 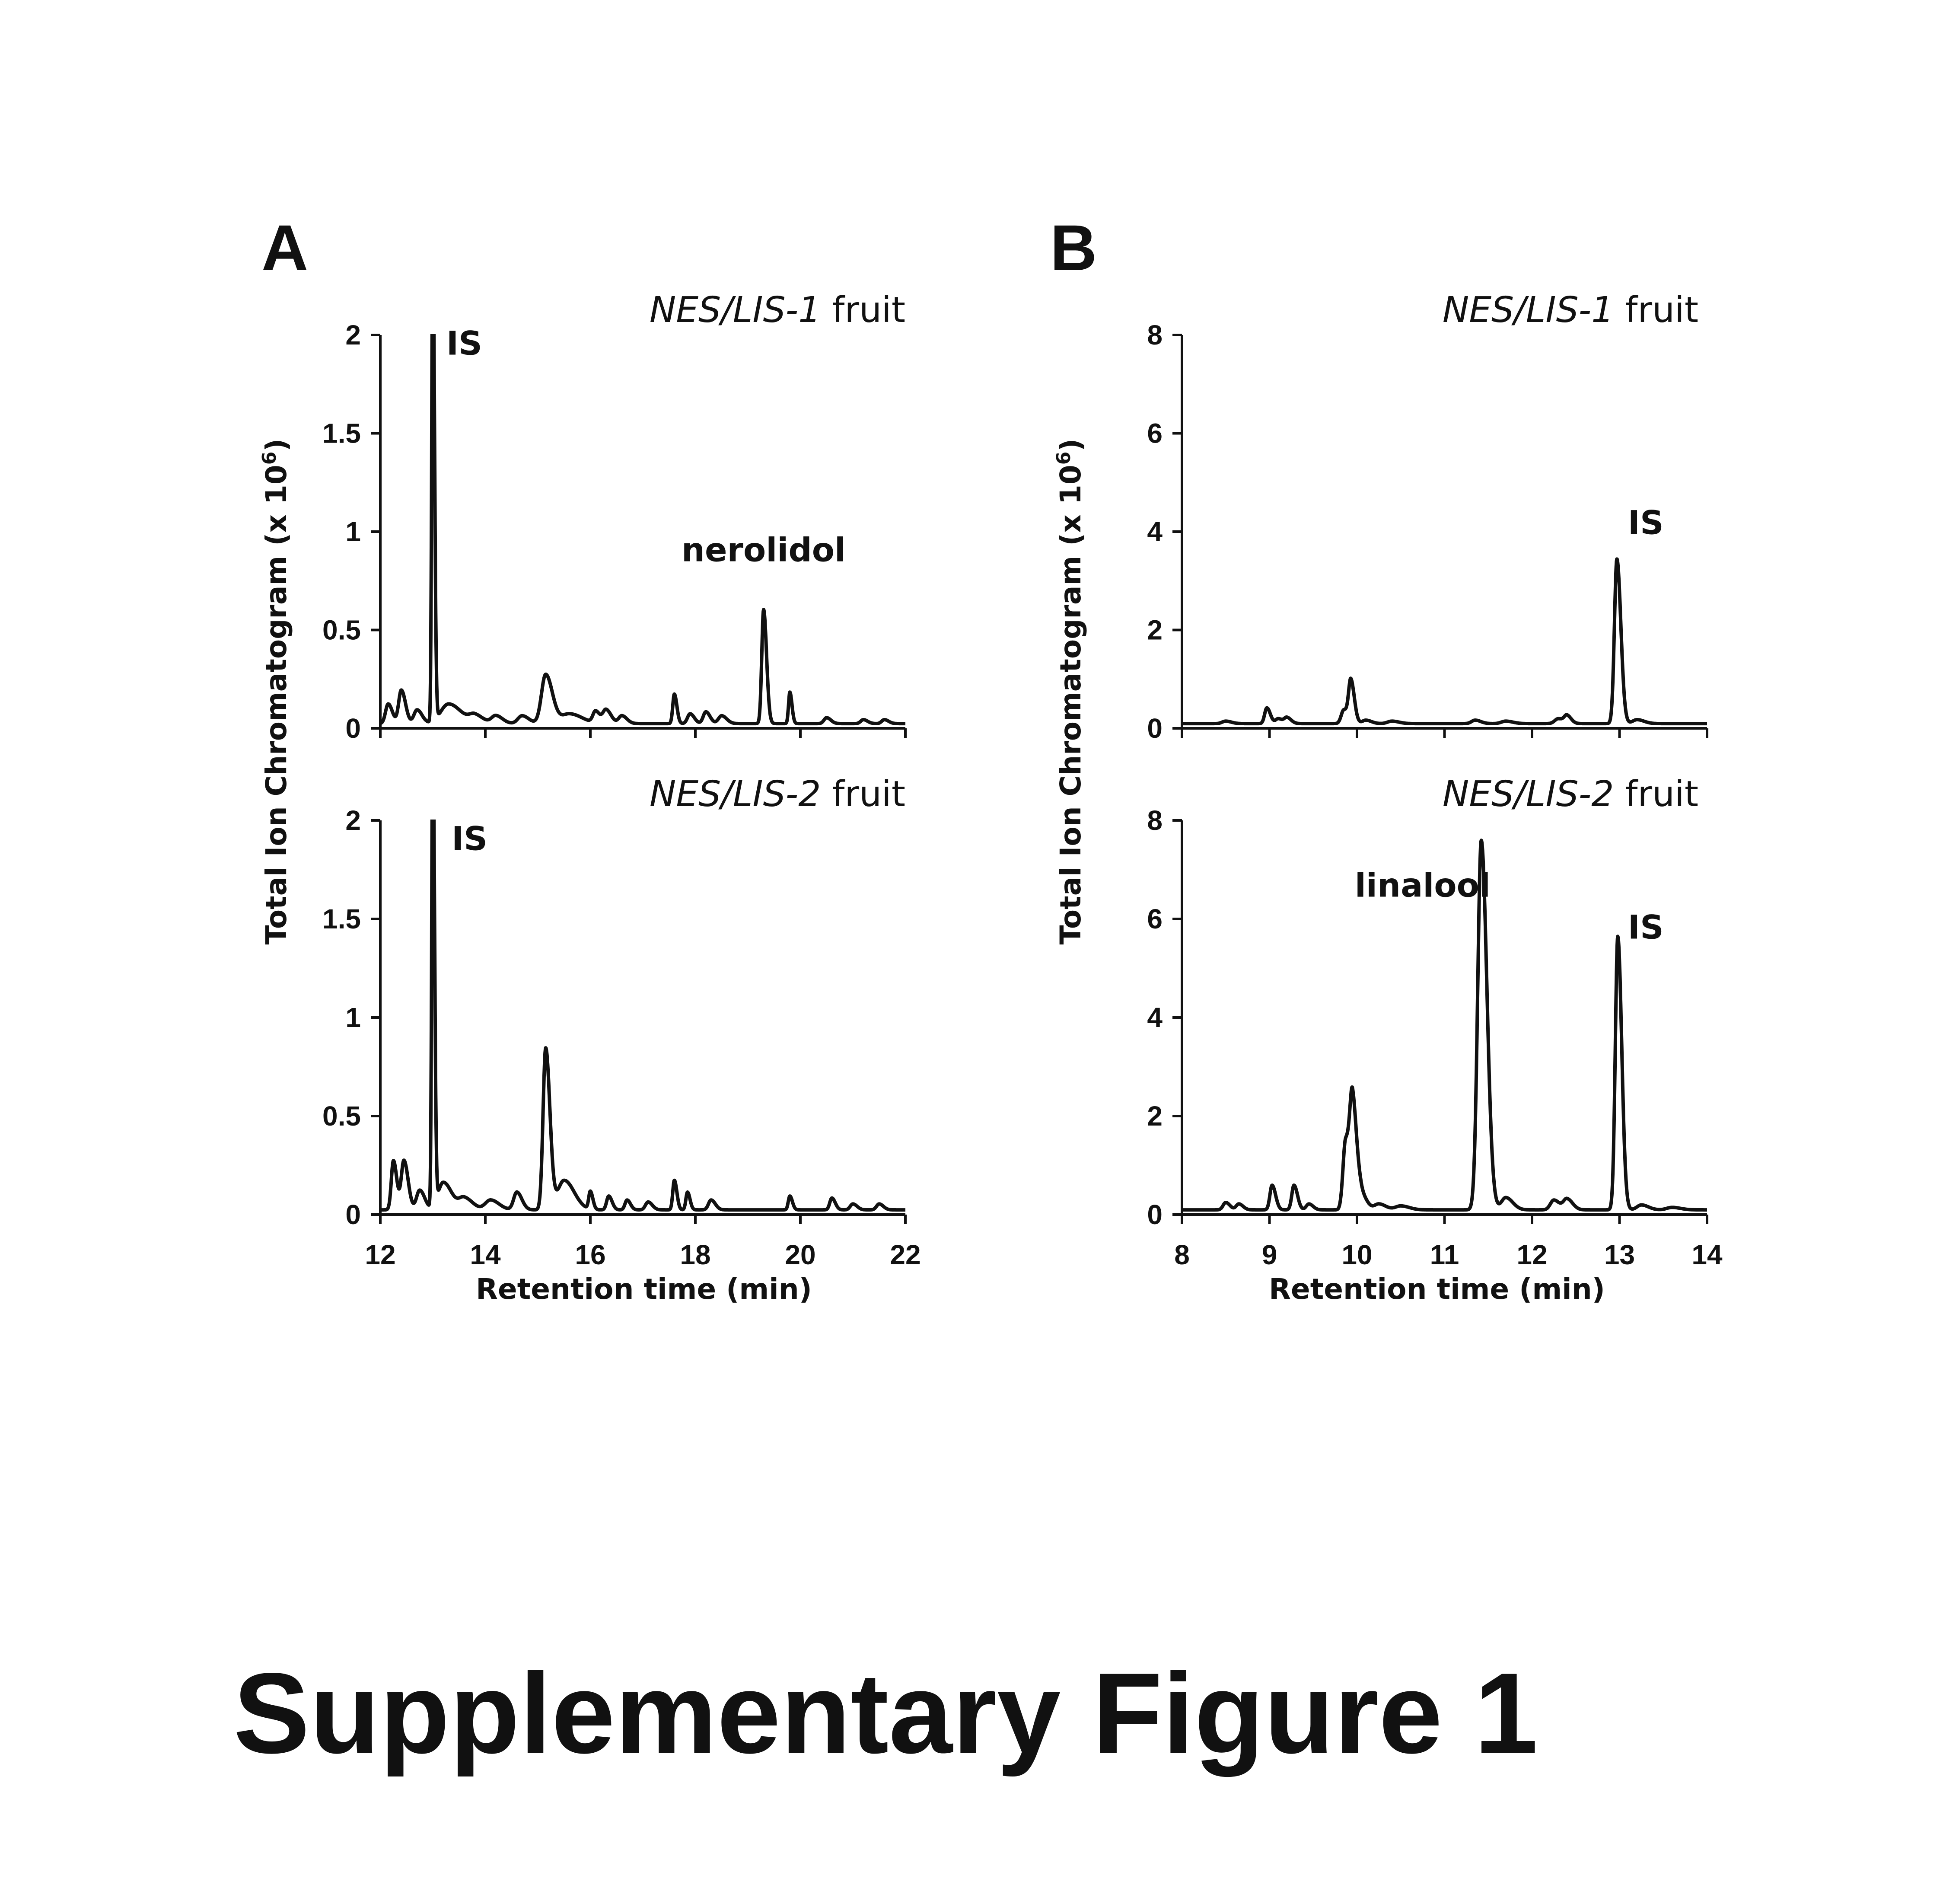 What do you see at coordinates (905, 1254) in the screenshot?
I see `x-tick-label: 22` at bounding box center [905, 1254].